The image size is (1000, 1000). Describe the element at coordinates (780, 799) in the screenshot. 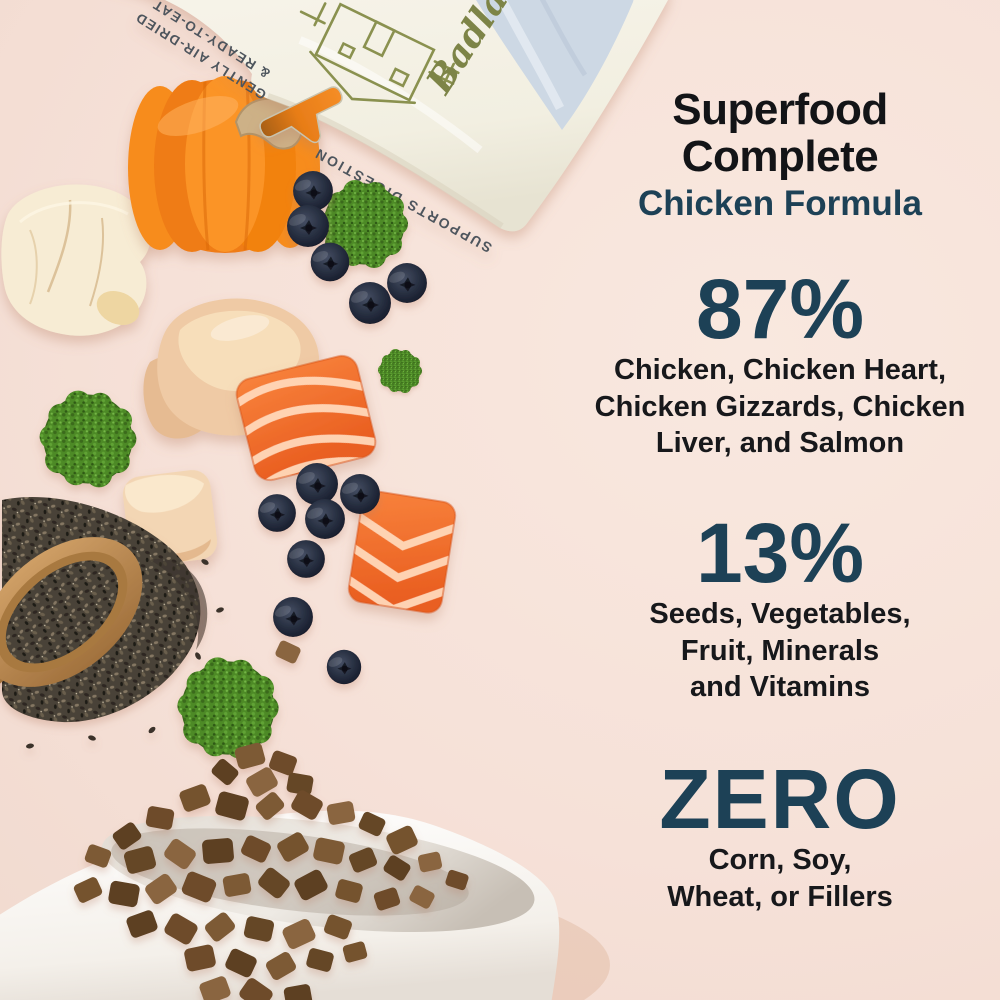

I see `stat-value: ZERO` at that location.